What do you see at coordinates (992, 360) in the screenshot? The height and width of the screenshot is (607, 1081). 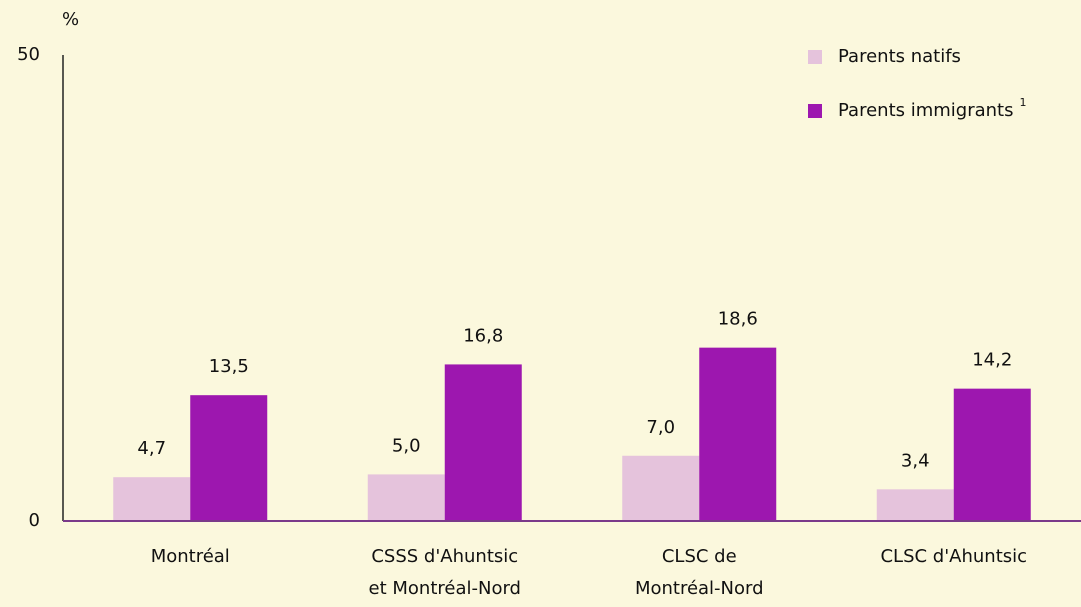 I see `value-label: 14,2` at bounding box center [992, 360].